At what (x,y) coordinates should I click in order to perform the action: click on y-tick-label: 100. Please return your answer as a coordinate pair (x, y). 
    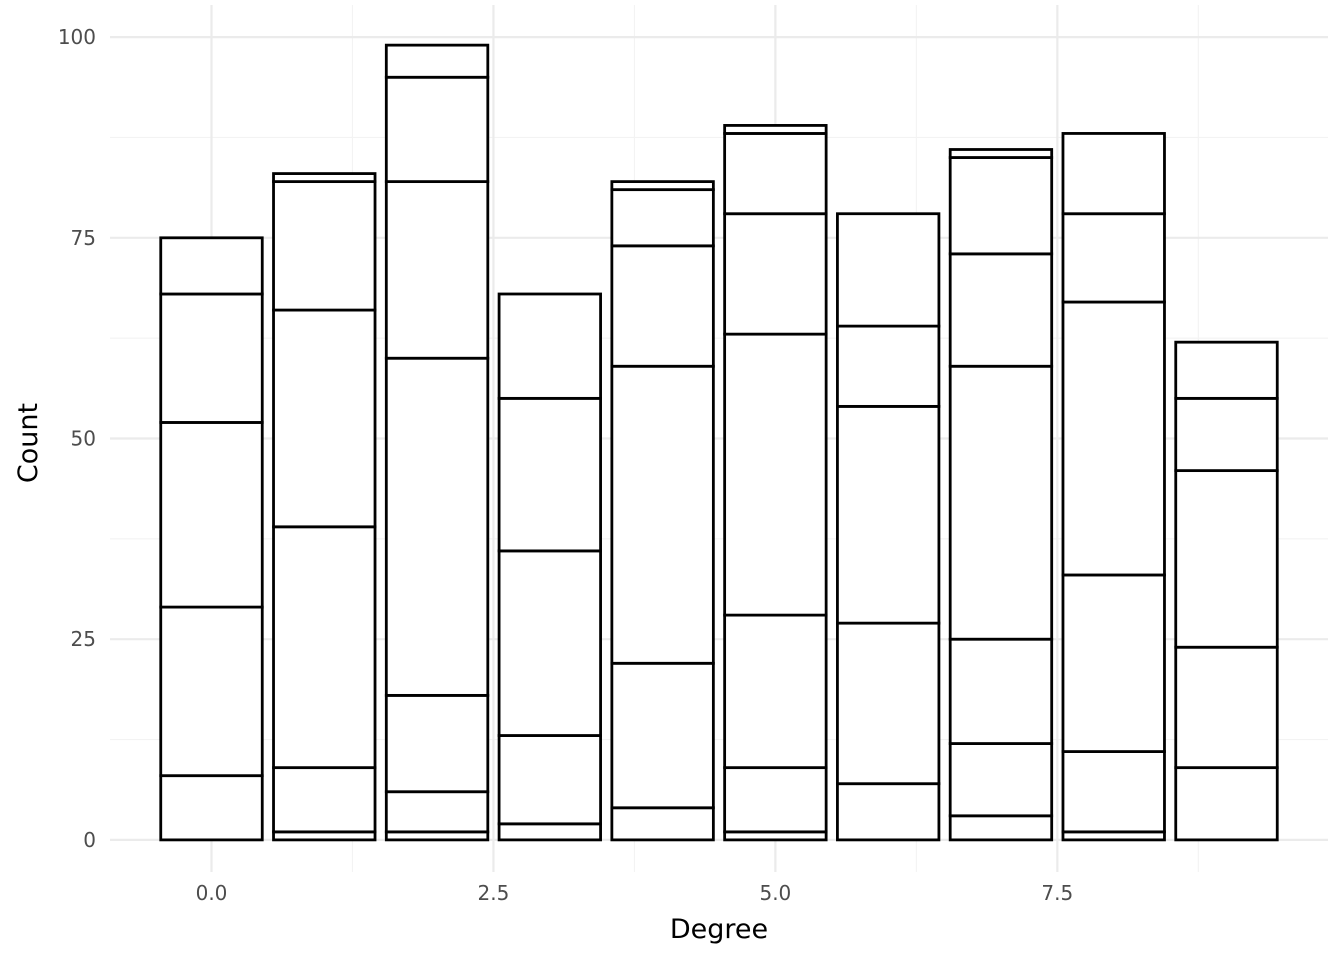
    Looking at the image, I should click on (77, 37).